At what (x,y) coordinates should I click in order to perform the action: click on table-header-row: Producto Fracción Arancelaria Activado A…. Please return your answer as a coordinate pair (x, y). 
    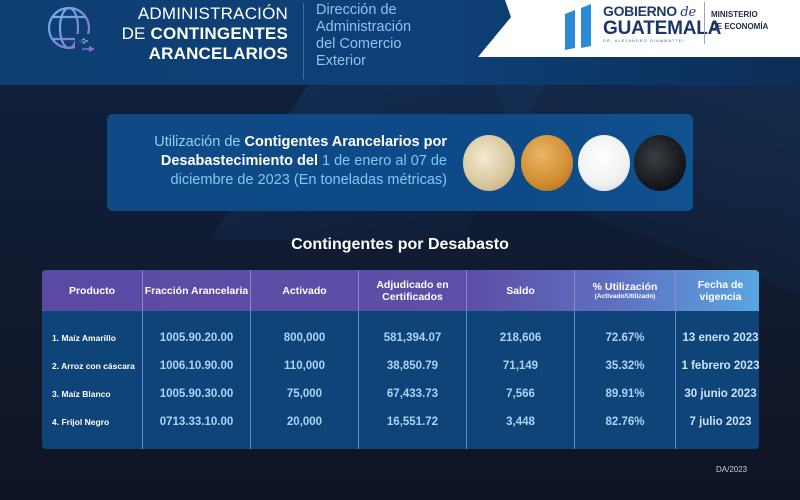
    Looking at the image, I should click on (400, 290).